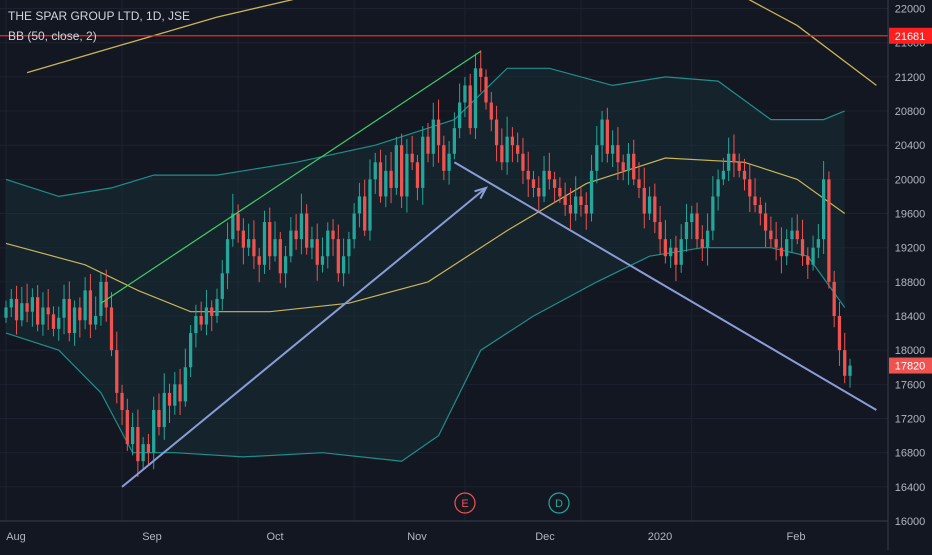  I want to click on chart-title: THE SPAR GROUP LTD, 1D, JSE, so click(99, 16).